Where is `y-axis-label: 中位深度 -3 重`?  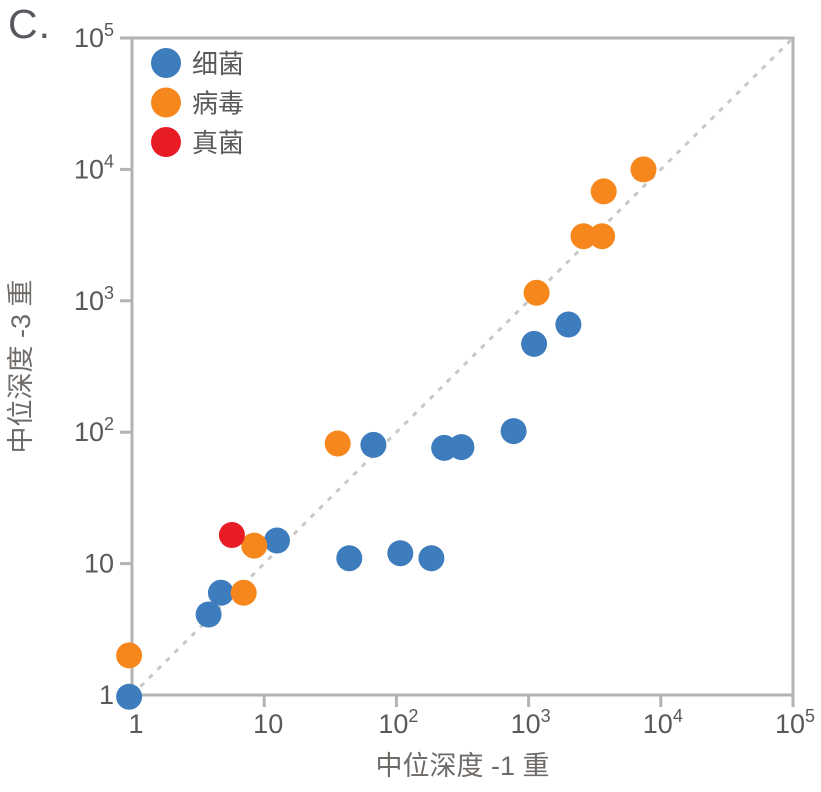
y-axis-label: 中位深度 -3 重 is located at coordinates (21, 366).